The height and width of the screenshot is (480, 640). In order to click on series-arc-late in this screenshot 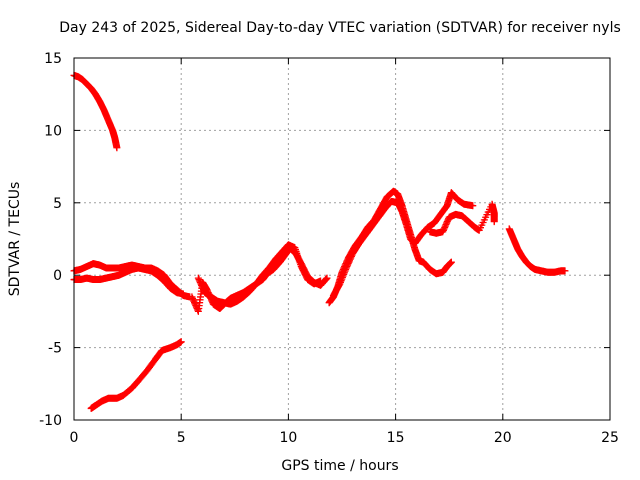, I will do `click(537, 250)`.